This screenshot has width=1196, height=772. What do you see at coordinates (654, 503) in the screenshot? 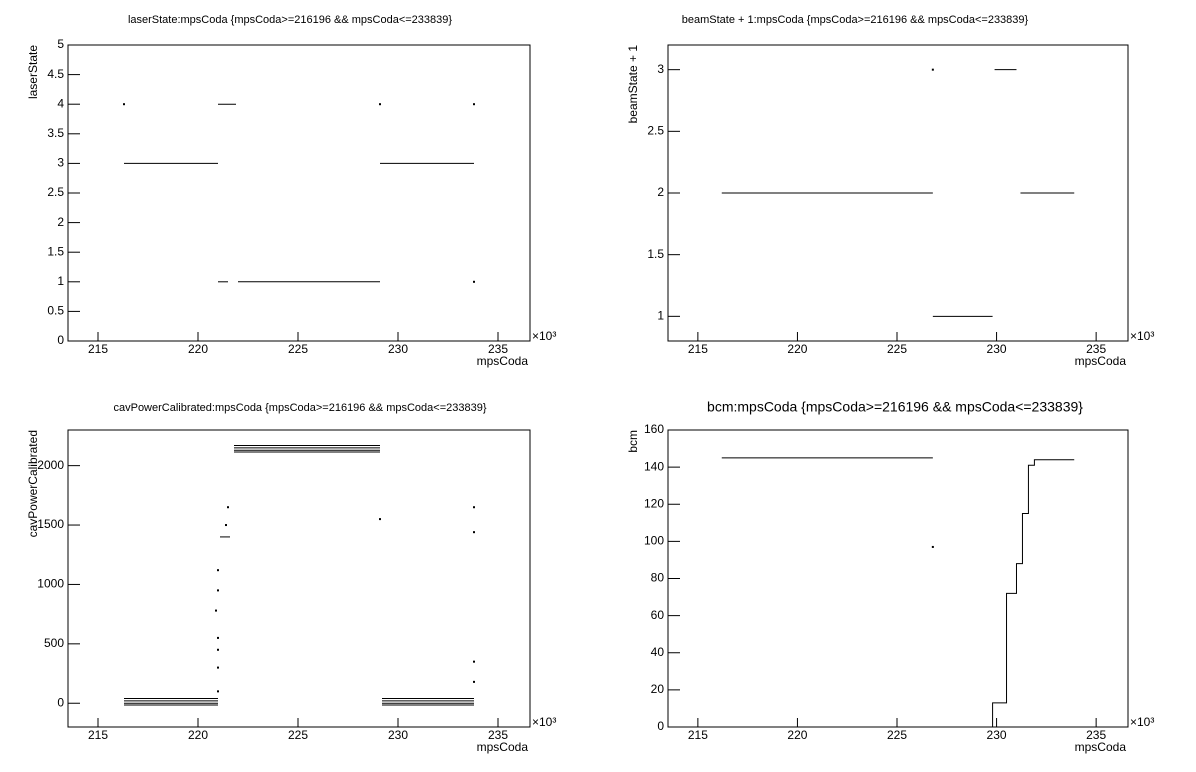
I see `y-tick-label: 120` at bounding box center [654, 503].